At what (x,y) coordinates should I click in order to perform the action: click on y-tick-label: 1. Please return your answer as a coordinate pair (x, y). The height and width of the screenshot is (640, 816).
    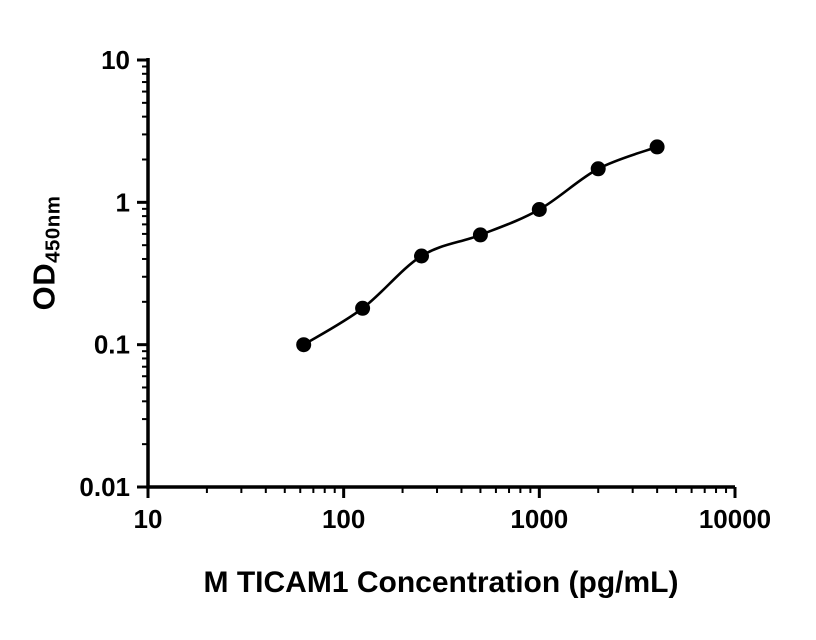
    Looking at the image, I should click on (123, 202).